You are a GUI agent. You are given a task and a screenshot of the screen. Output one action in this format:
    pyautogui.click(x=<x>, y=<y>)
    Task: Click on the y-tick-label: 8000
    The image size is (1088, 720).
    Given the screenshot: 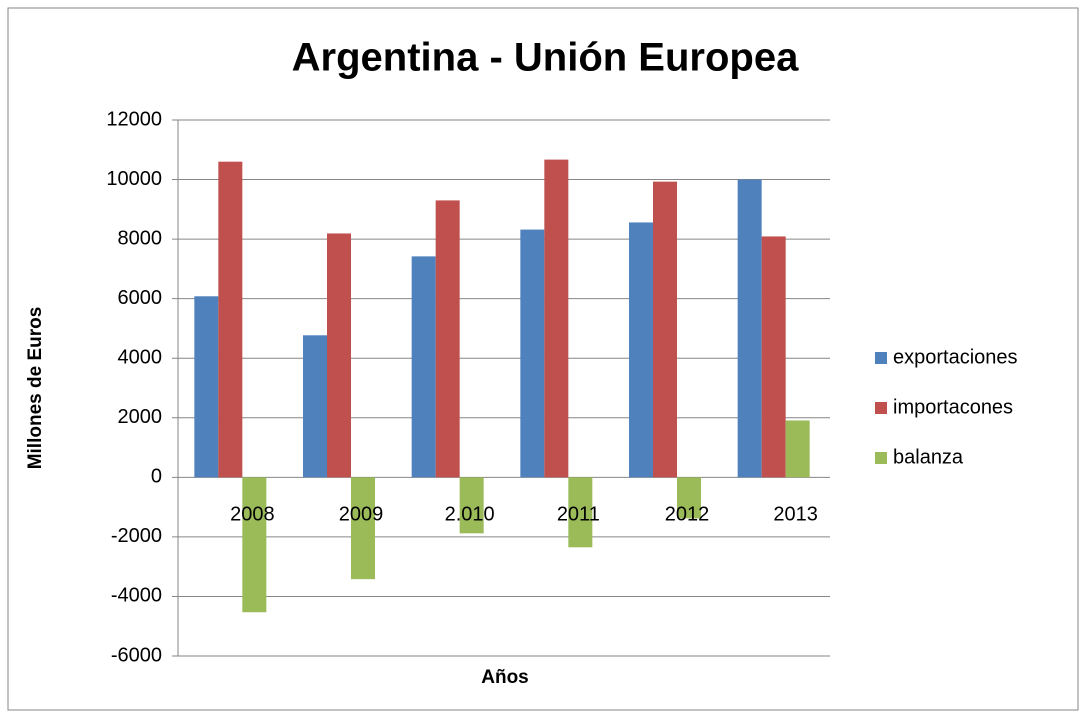 What is the action you would take?
    pyautogui.click(x=140, y=238)
    